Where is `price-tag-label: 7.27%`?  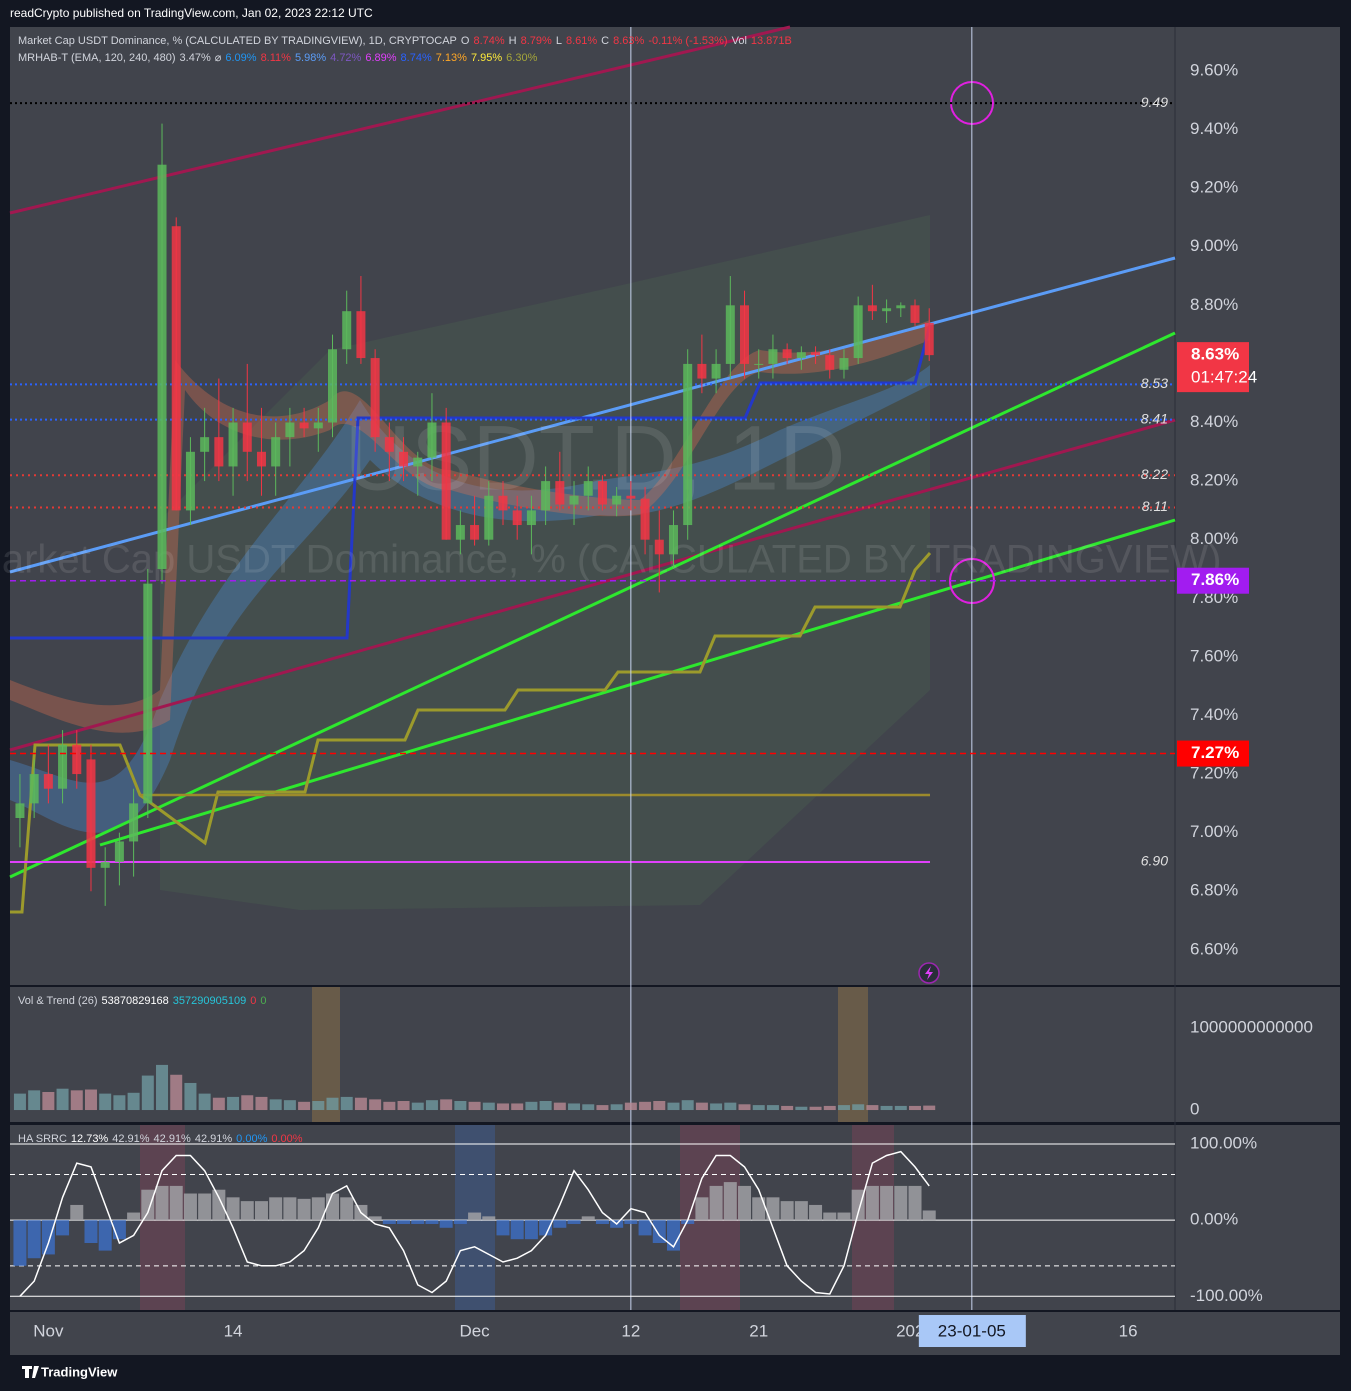 price-tag-label: 7.27% is located at coordinates (1215, 752).